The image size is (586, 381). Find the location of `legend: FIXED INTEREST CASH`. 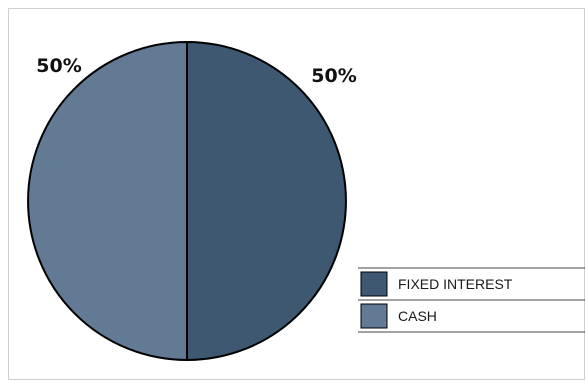

legend: FIXED INTEREST CASH is located at coordinates (471, 300).